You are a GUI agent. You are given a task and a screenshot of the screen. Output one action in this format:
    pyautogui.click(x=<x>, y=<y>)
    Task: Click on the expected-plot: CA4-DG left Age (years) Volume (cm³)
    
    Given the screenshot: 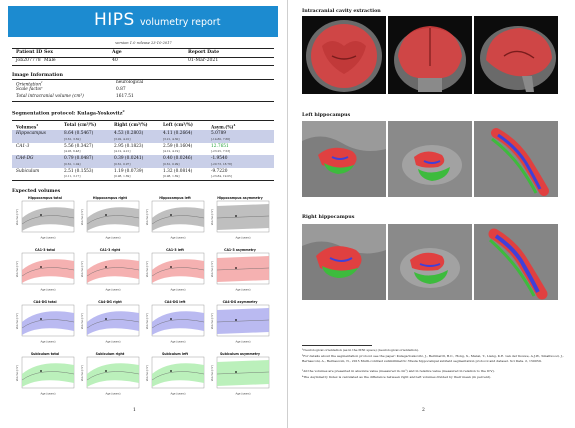 What is the action you would take?
    pyautogui.click(x=175, y=322)
    